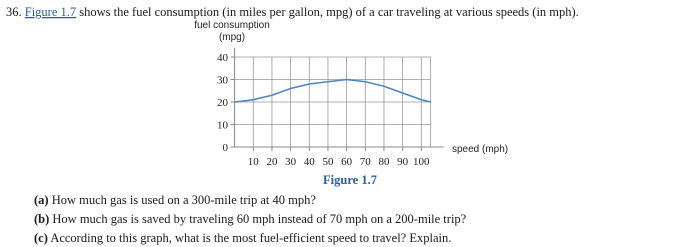 This screenshot has height=247, width=700. What do you see at coordinates (14, 12) in the screenshot?
I see `problem-number: 36.` at bounding box center [14, 12].